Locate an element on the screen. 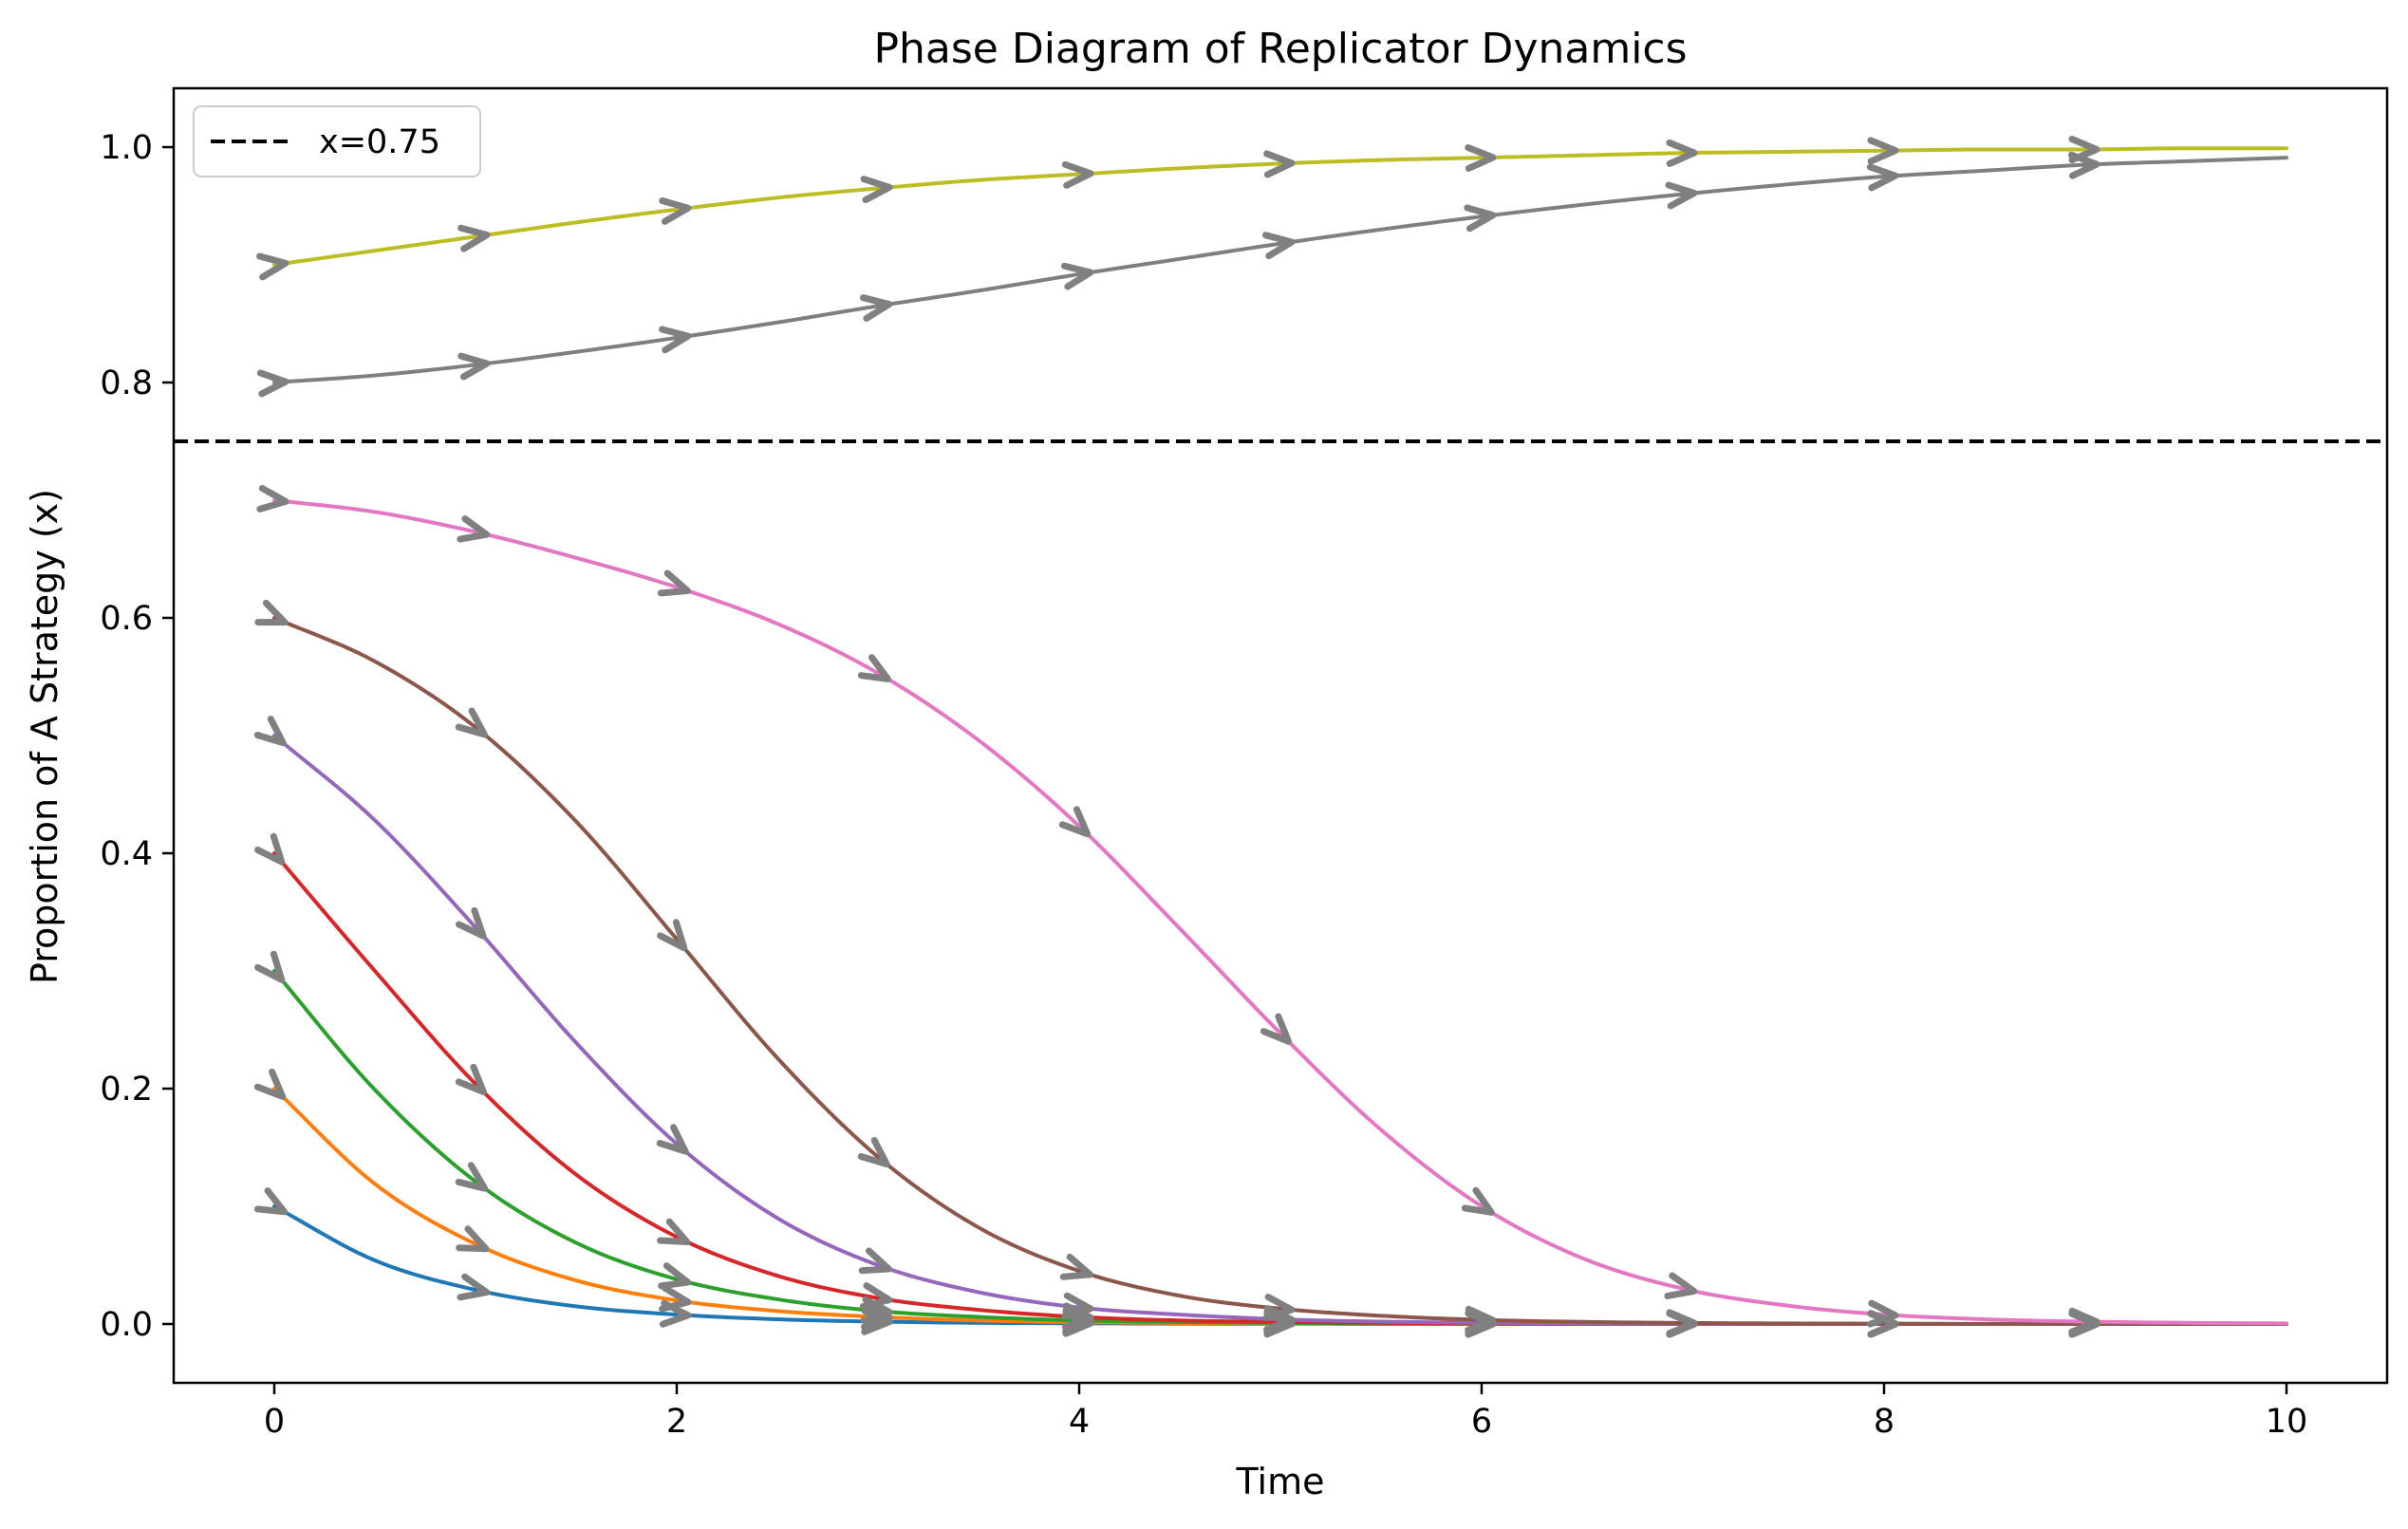 The image size is (2408, 1529). y-tick-label: 0.4 is located at coordinates (127, 854).